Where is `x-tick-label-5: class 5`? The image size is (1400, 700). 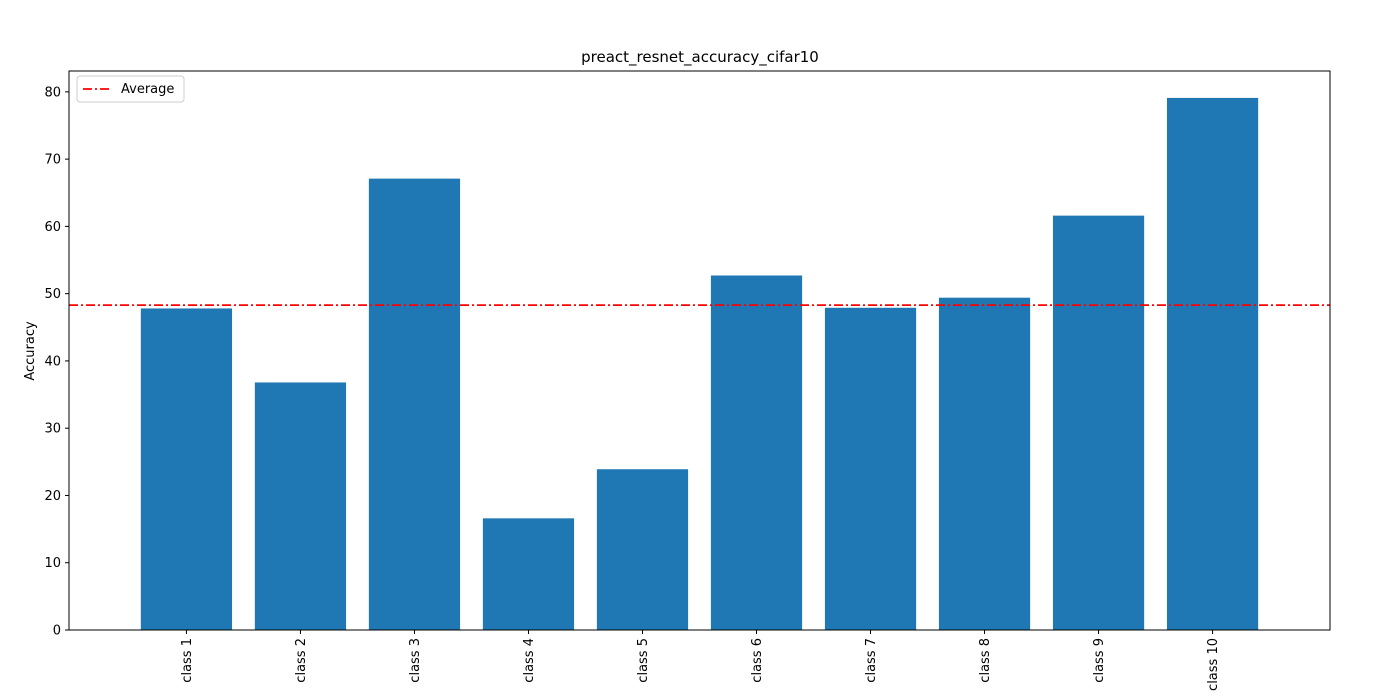
x-tick-label-5: class 5 is located at coordinates (643, 660).